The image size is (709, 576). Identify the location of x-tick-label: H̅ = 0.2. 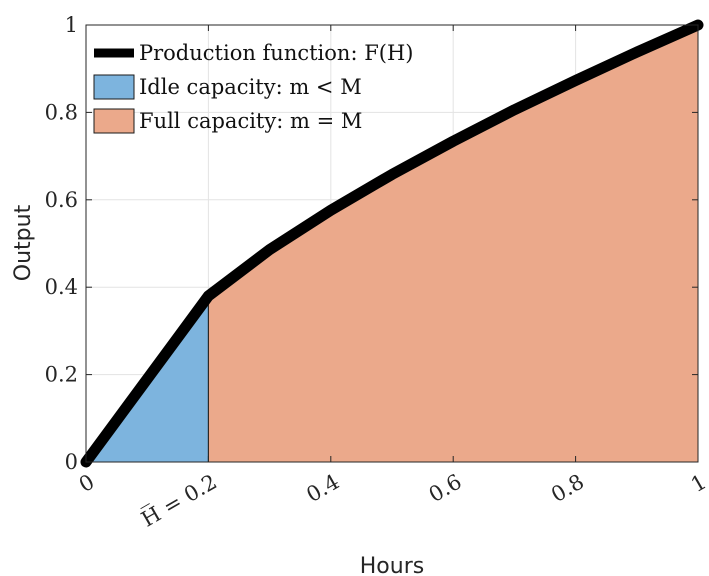
(179, 500).